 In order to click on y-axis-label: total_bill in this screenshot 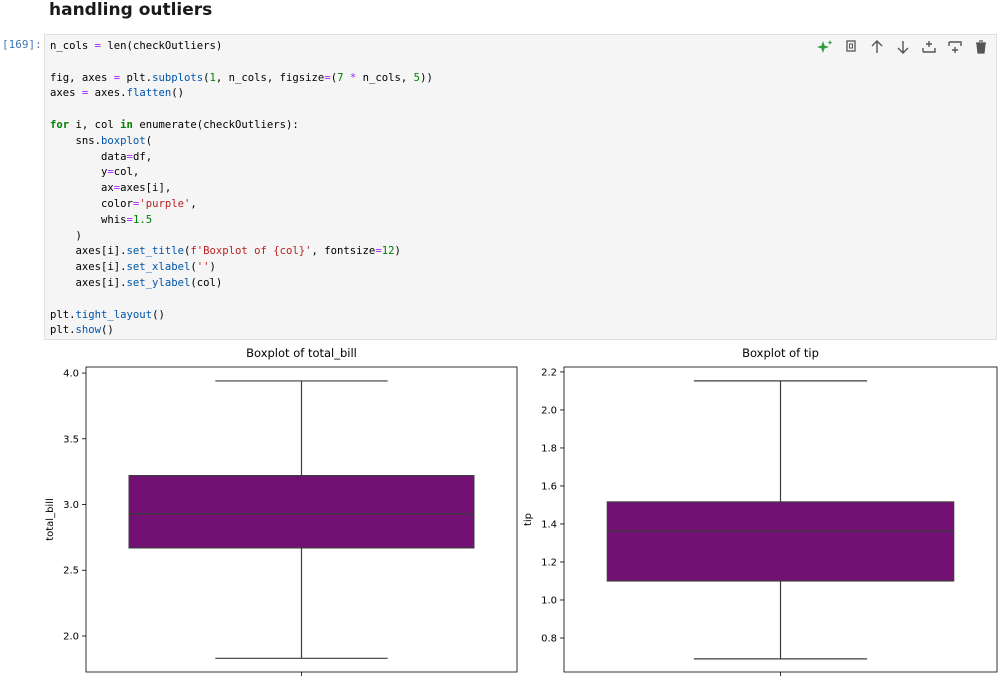, I will do `click(50, 519)`.